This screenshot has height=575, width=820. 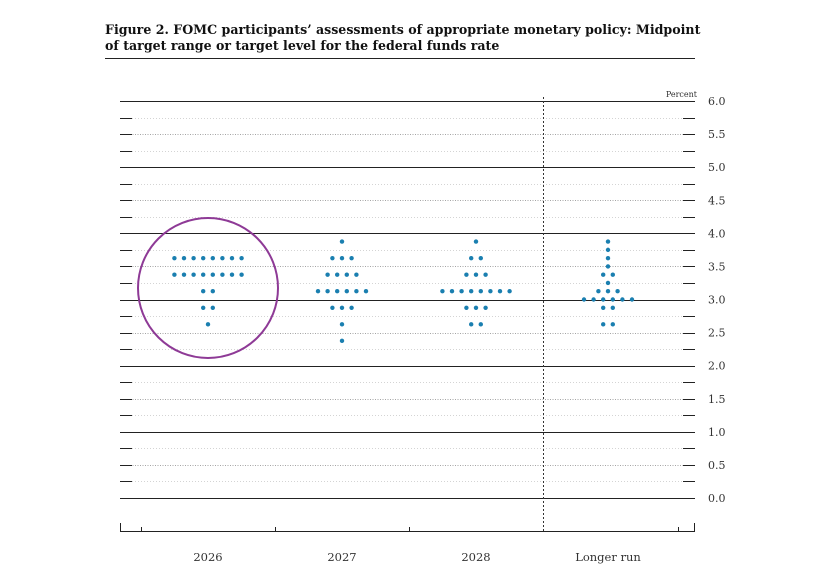 I want to click on dots-layer, so click(x=386, y=288).